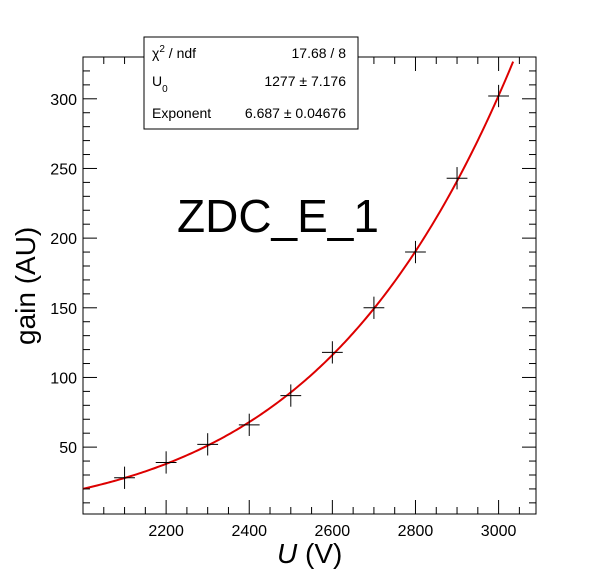  I want to click on chi2-sup: 2, so click(162, 49).